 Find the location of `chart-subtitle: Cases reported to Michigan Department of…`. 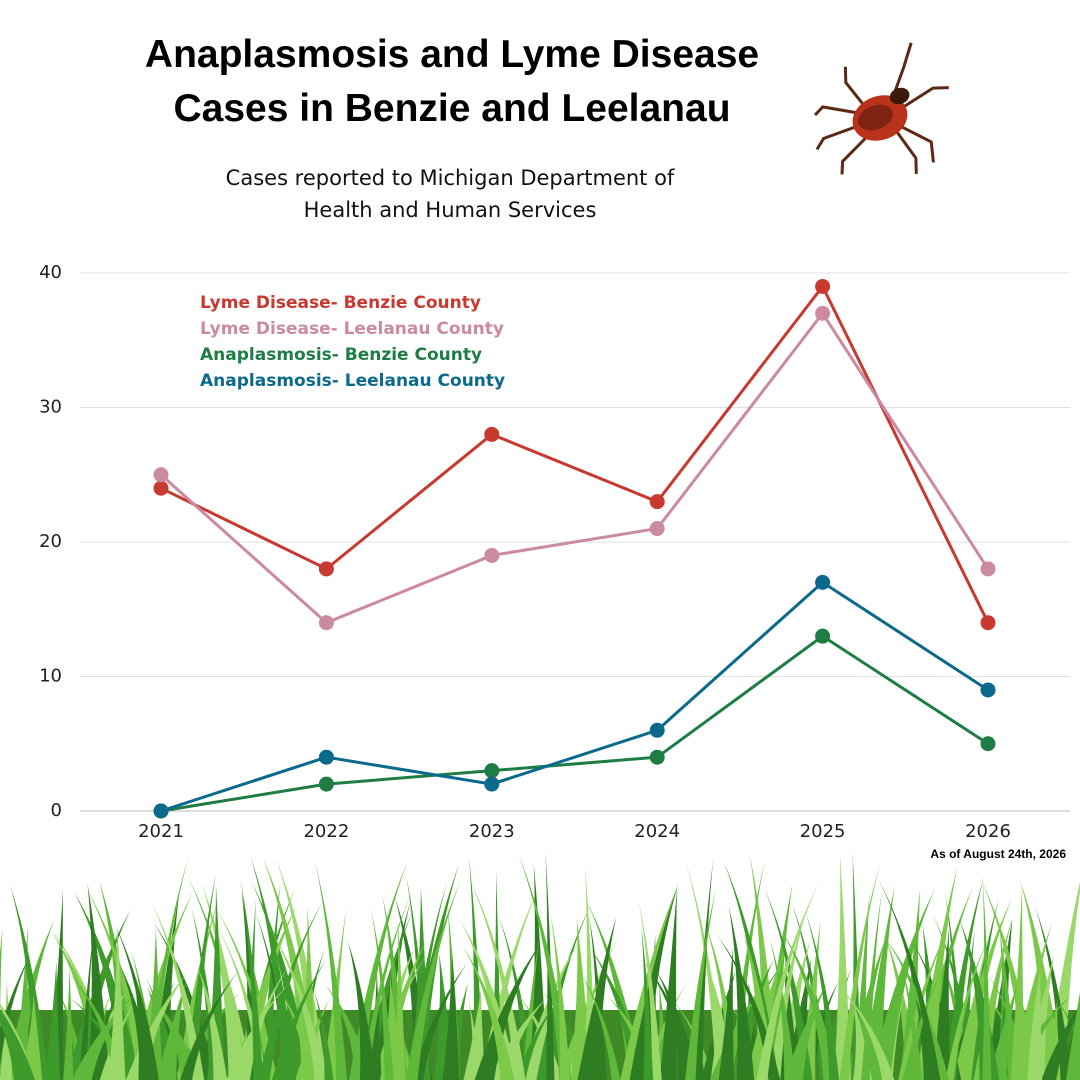

chart-subtitle: Cases reported to Michigan Department of… is located at coordinates (450, 194).